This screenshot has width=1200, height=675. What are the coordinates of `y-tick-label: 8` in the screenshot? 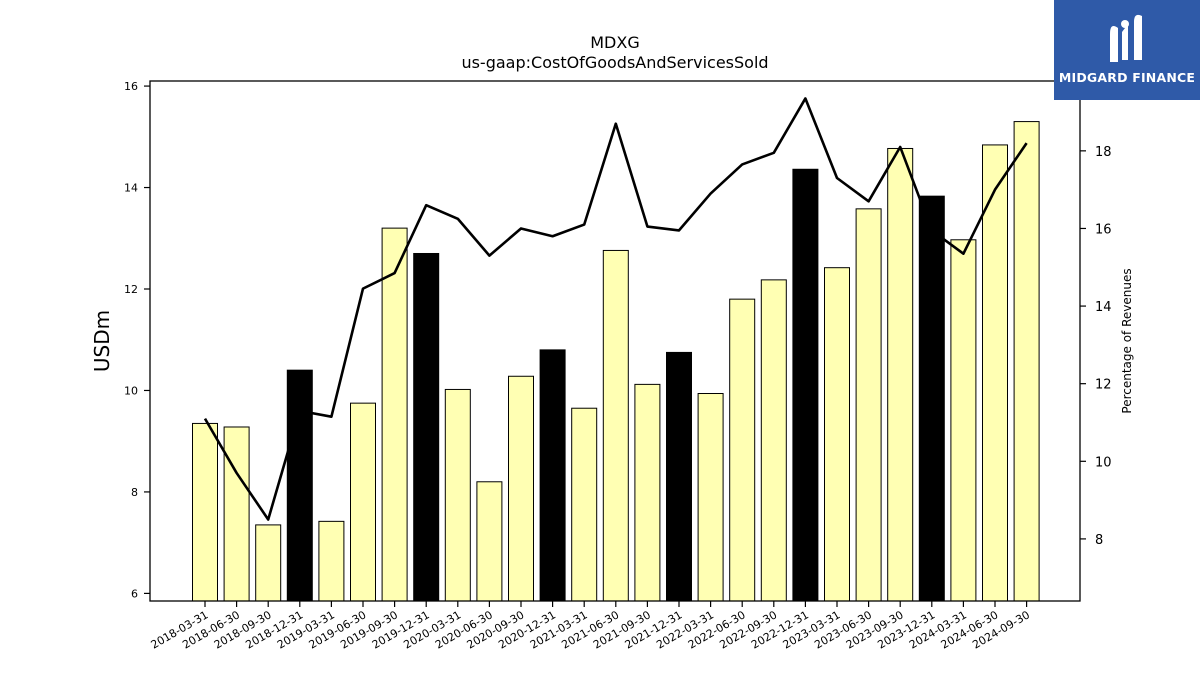 It's located at (134, 492).